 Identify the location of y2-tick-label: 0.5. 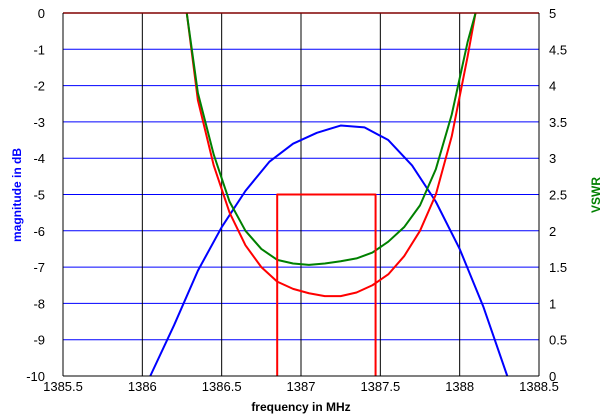
(558, 340).